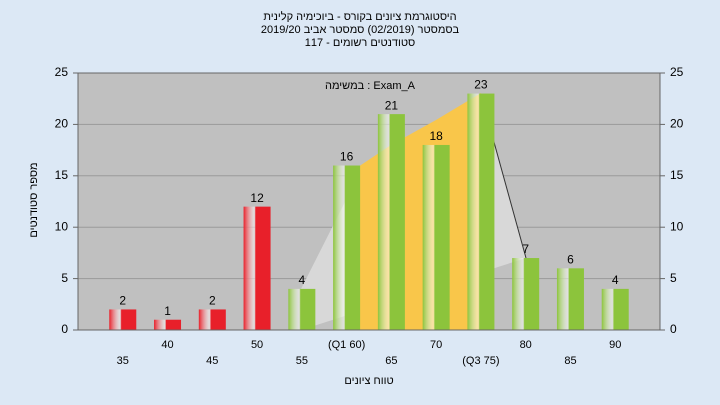  Describe the element at coordinates (212, 361) in the screenshot. I see `x-tick-label: 45` at that location.